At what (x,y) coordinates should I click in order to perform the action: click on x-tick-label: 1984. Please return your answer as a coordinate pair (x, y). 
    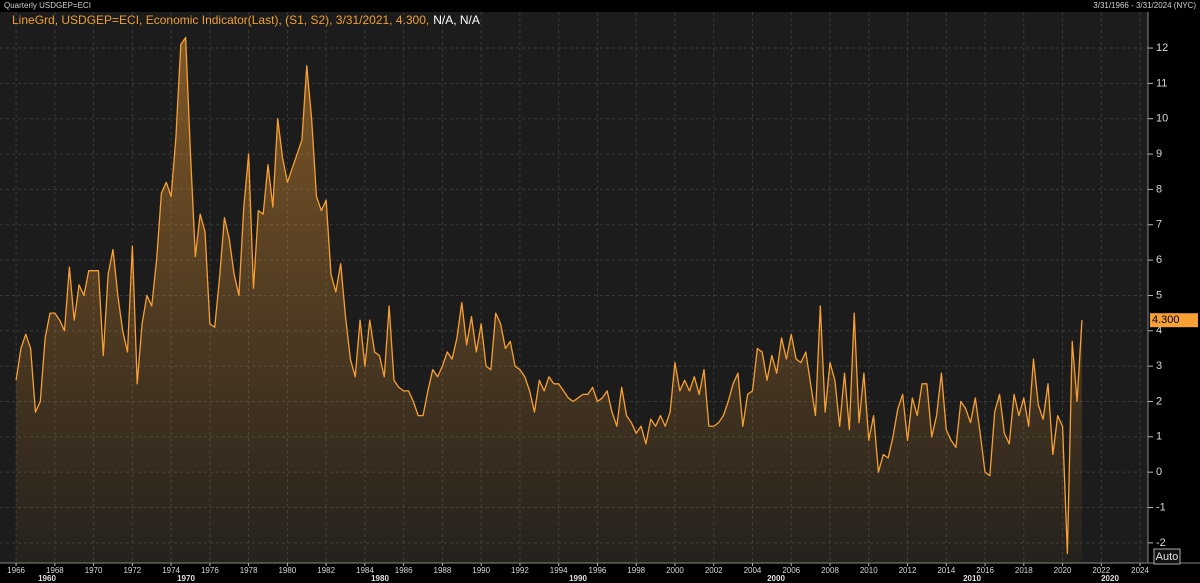
    Looking at the image, I should click on (365, 570).